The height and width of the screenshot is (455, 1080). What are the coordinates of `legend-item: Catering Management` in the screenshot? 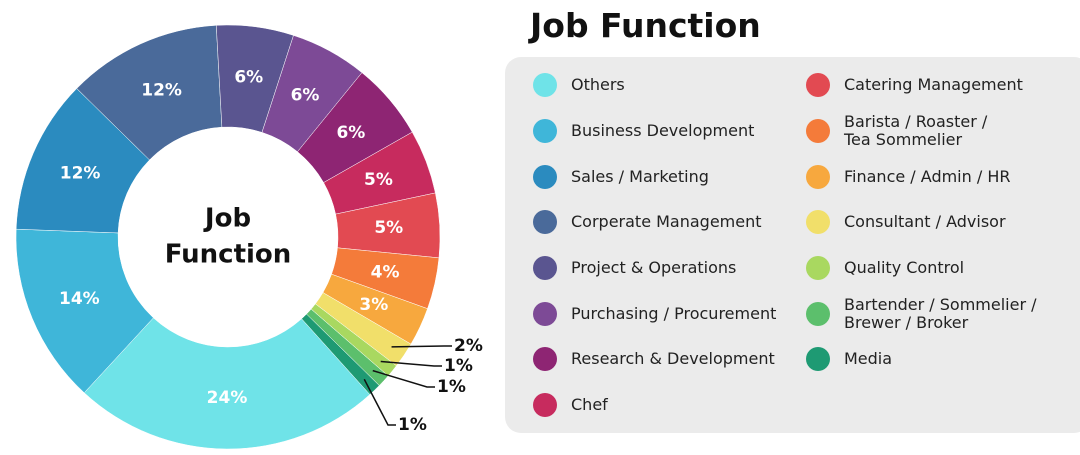 It's located at (914, 85).